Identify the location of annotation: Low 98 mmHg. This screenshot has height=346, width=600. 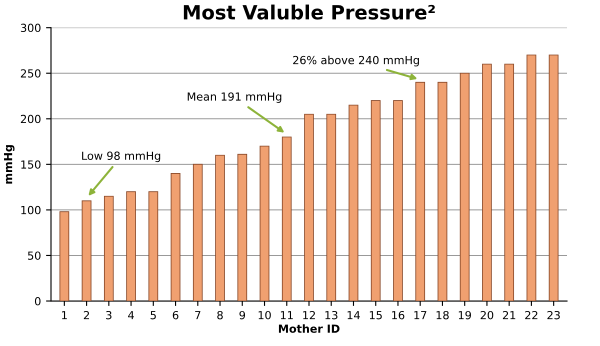
(121, 157).